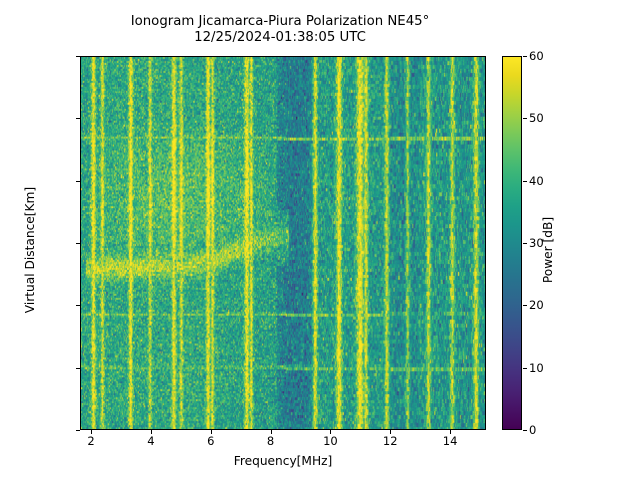 The image size is (640, 480). I want to click on colorbar, so click(512, 243).